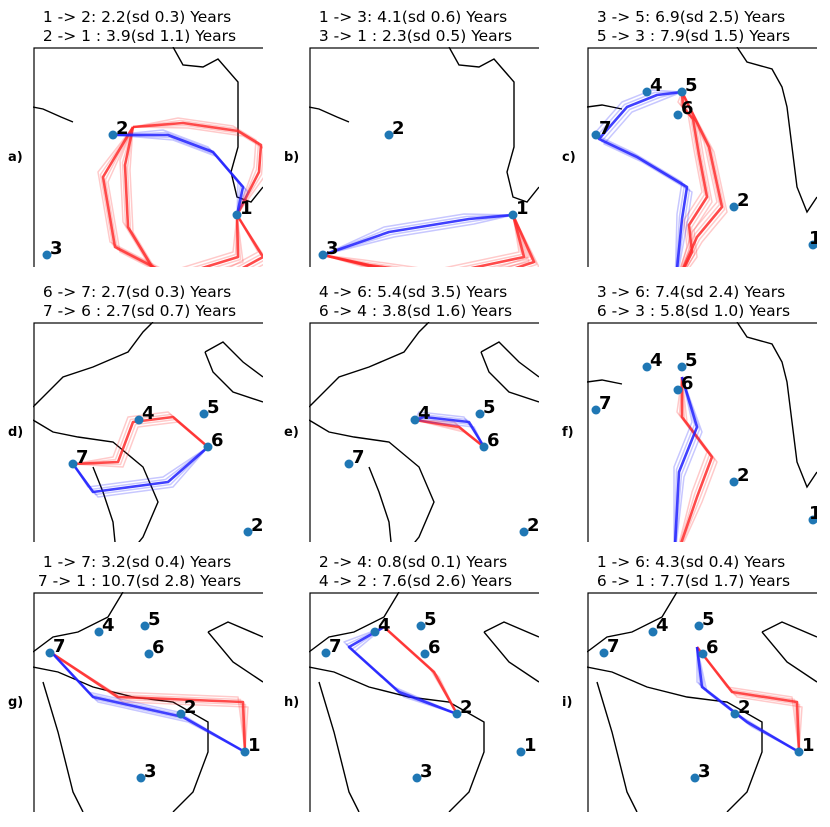 The height and width of the screenshot is (827, 830). Describe the element at coordinates (568, 432) in the screenshot. I see `panel-letter: f)` at that location.